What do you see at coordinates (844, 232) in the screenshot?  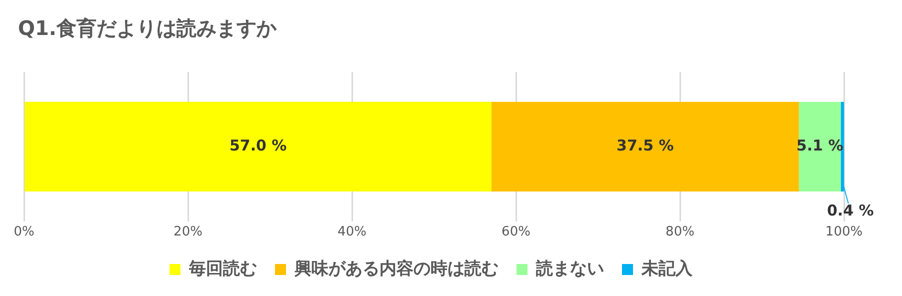 I see `x-tick-label: 100%` at bounding box center [844, 232].